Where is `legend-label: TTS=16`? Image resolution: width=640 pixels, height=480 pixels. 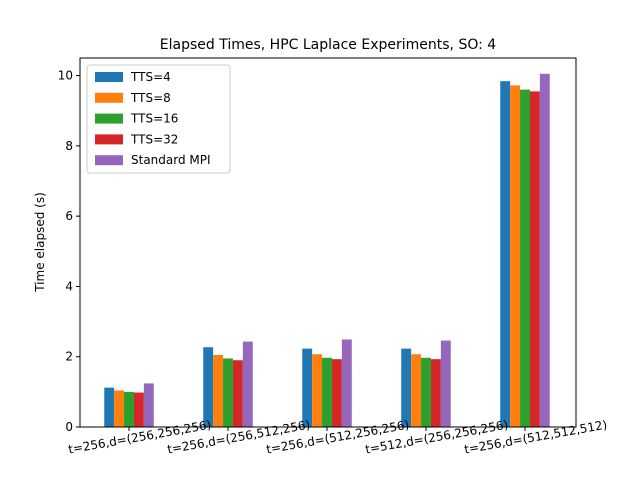
legend-label: TTS=16 is located at coordinates (154, 119).